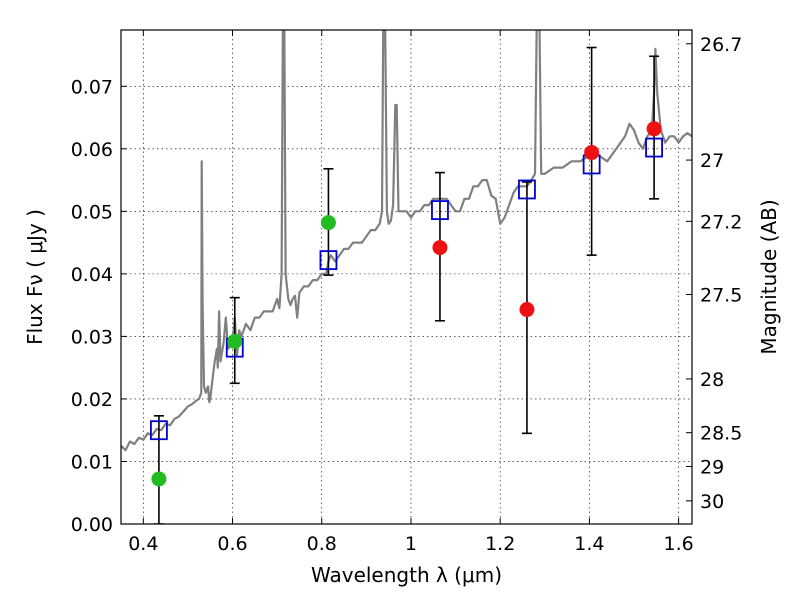  Describe the element at coordinates (322, 544) in the screenshot. I see `x-tick-label: 0.8` at that location.